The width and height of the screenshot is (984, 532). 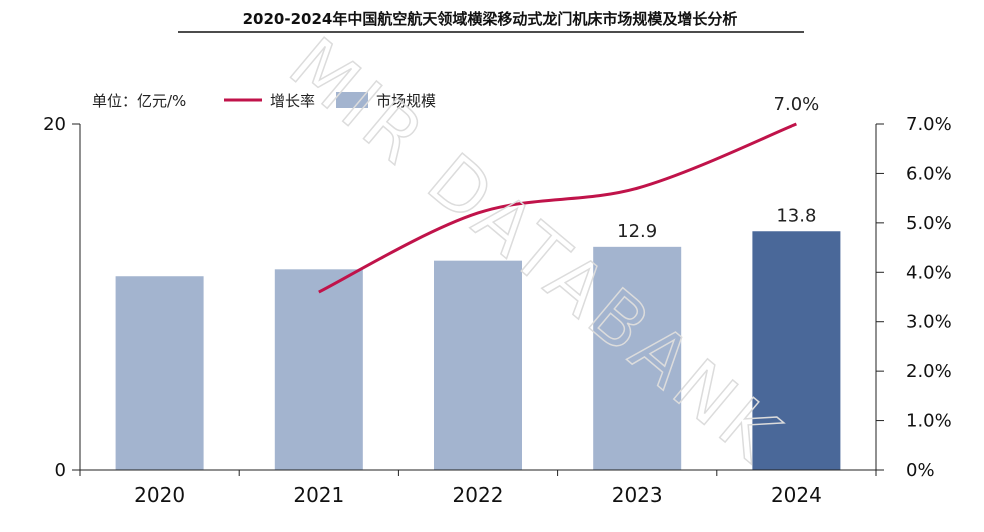 I want to click on bar-data-label-2023: 12.9, so click(x=637, y=231).